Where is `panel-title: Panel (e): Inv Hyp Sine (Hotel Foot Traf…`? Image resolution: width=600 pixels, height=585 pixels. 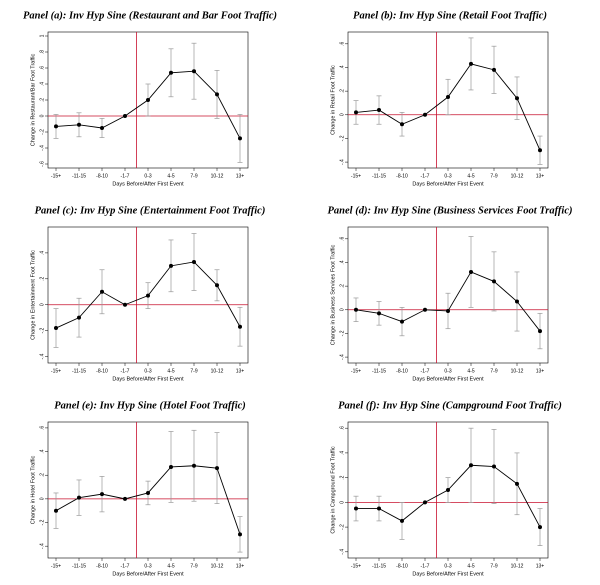
panel-title: Panel (e): Inv Hyp Sine (Hotel Foot Traf… is located at coordinates (150, 405).